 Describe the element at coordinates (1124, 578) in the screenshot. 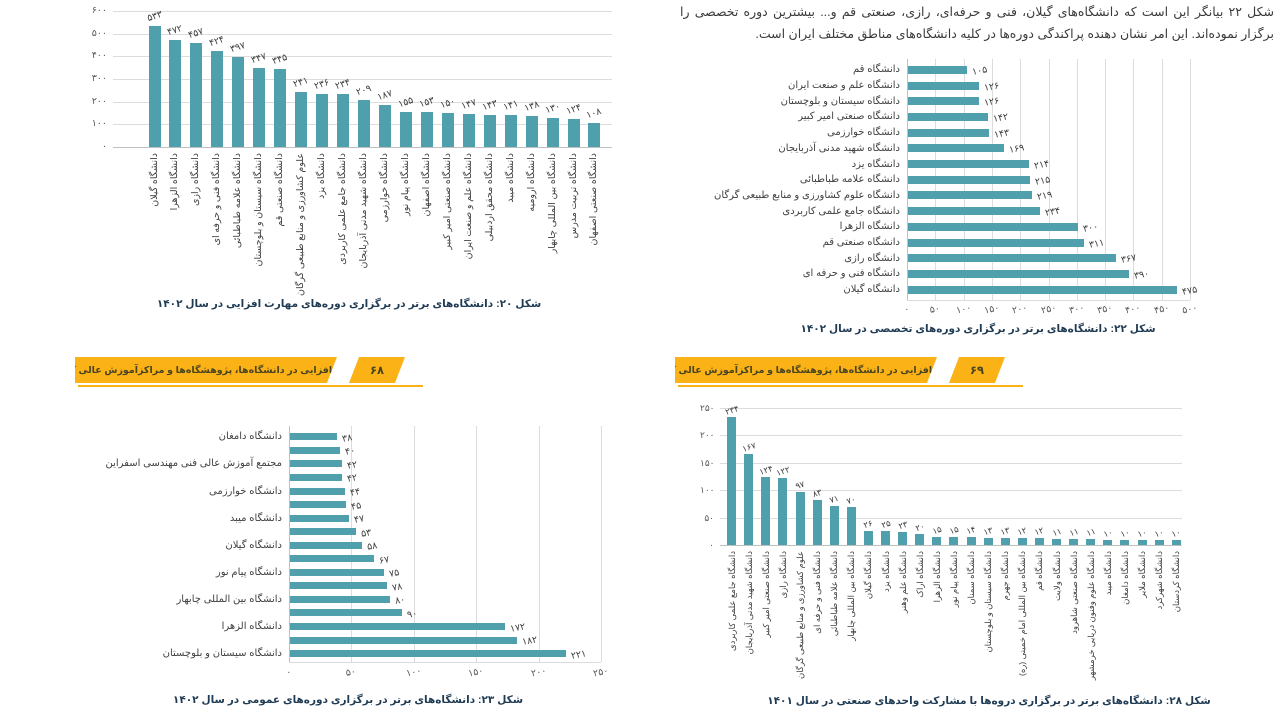

I see `category-label: دانشگاه دامغان` at that location.